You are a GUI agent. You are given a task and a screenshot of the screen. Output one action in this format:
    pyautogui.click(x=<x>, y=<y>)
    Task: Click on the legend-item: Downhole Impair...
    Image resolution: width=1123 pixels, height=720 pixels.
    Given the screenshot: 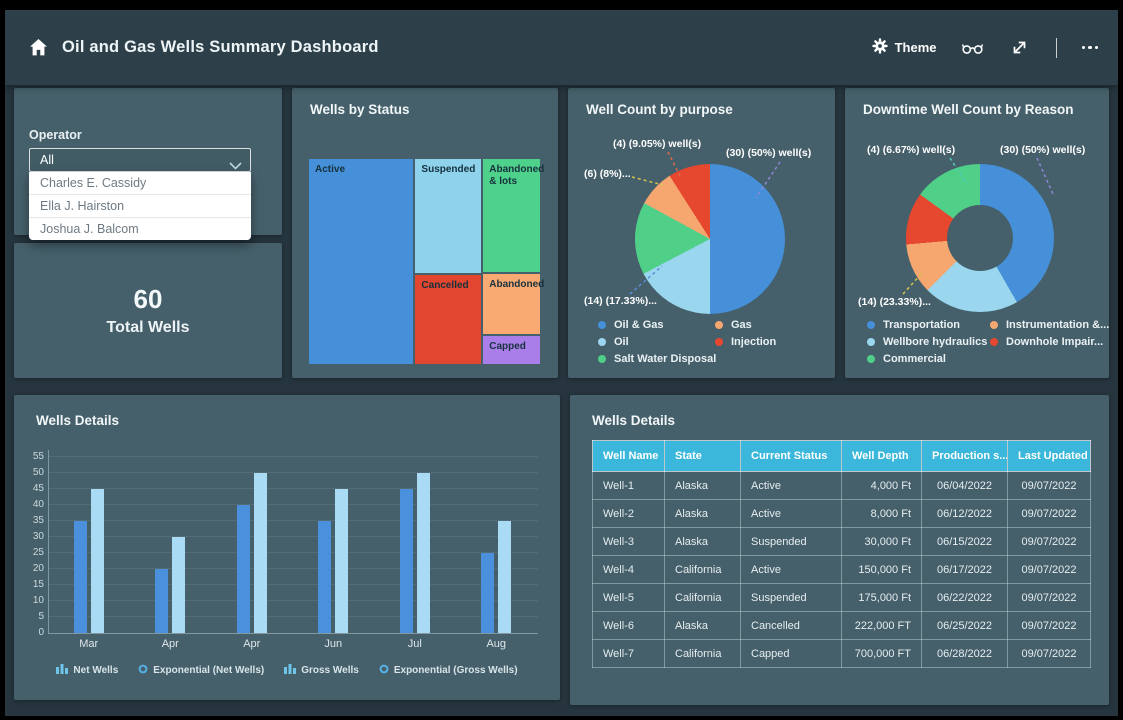 What is the action you would take?
    pyautogui.click(x=1047, y=342)
    